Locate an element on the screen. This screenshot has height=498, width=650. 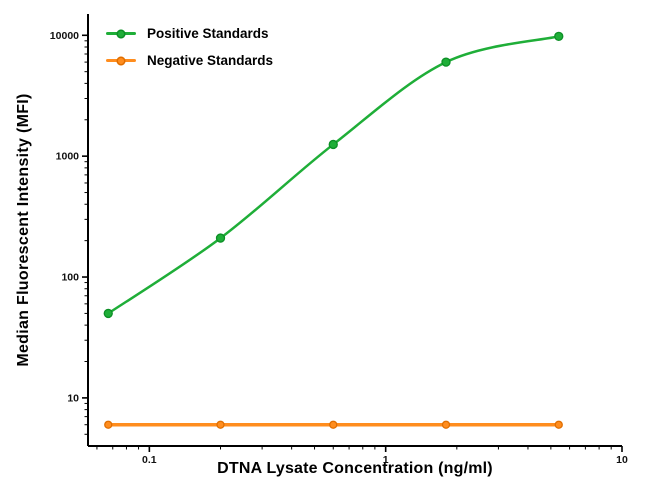
x-tick-label: 0.1 is located at coordinates (149, 460).